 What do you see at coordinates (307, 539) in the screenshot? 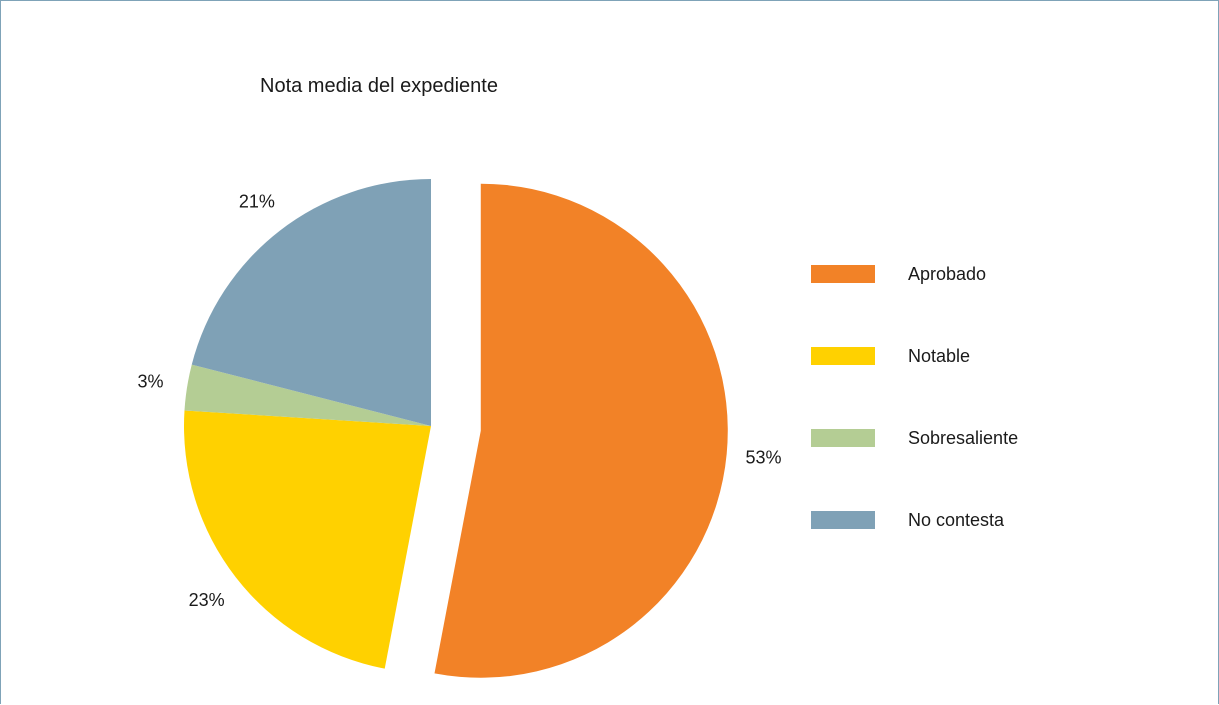
I see `pie-slice-notable` at bounding box center [307, 539].